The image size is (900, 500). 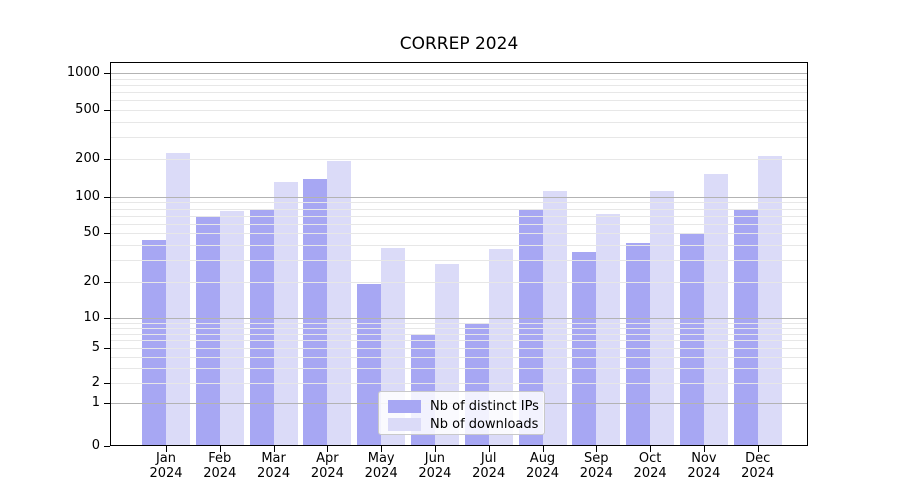 What do you see at coordinates (285, 314) in the screenshot?
I see `bar-downloads-mar` at bounding box center [285, 314].